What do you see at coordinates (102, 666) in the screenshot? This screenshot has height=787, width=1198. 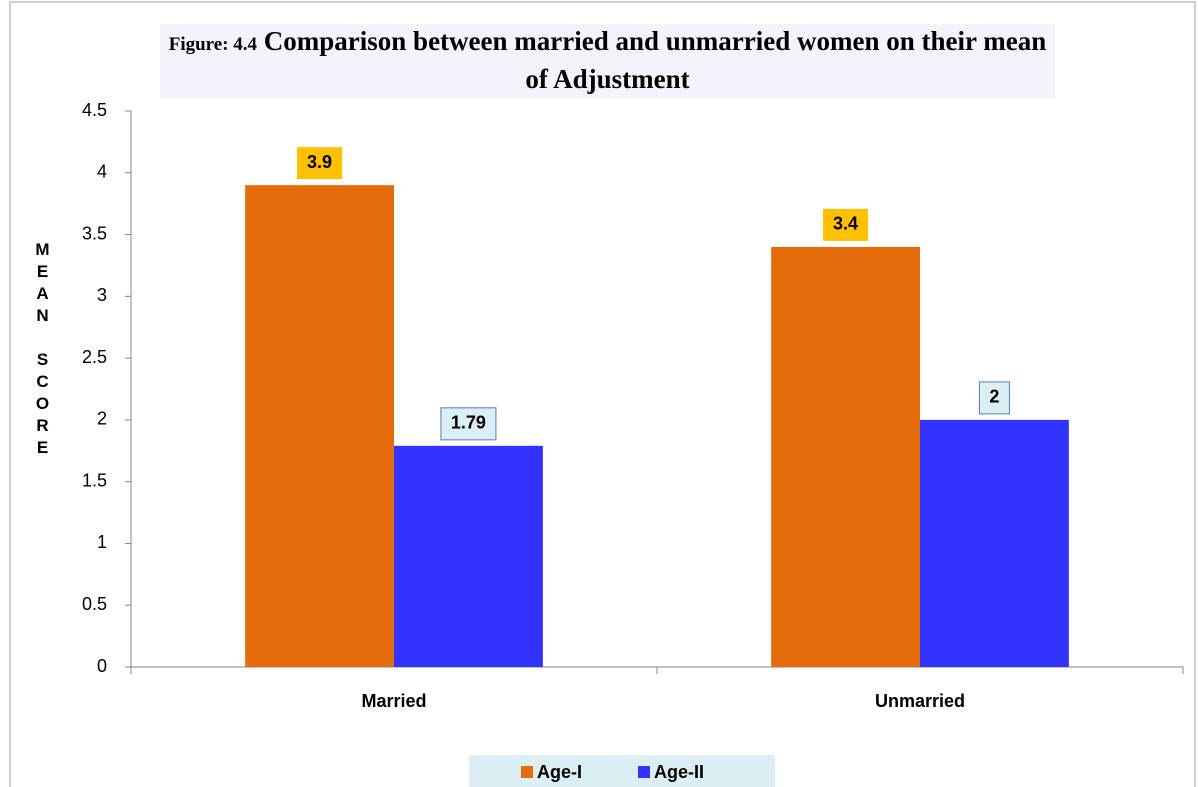 I see `y-tick-label: 0` at bounding box center [102, 666].